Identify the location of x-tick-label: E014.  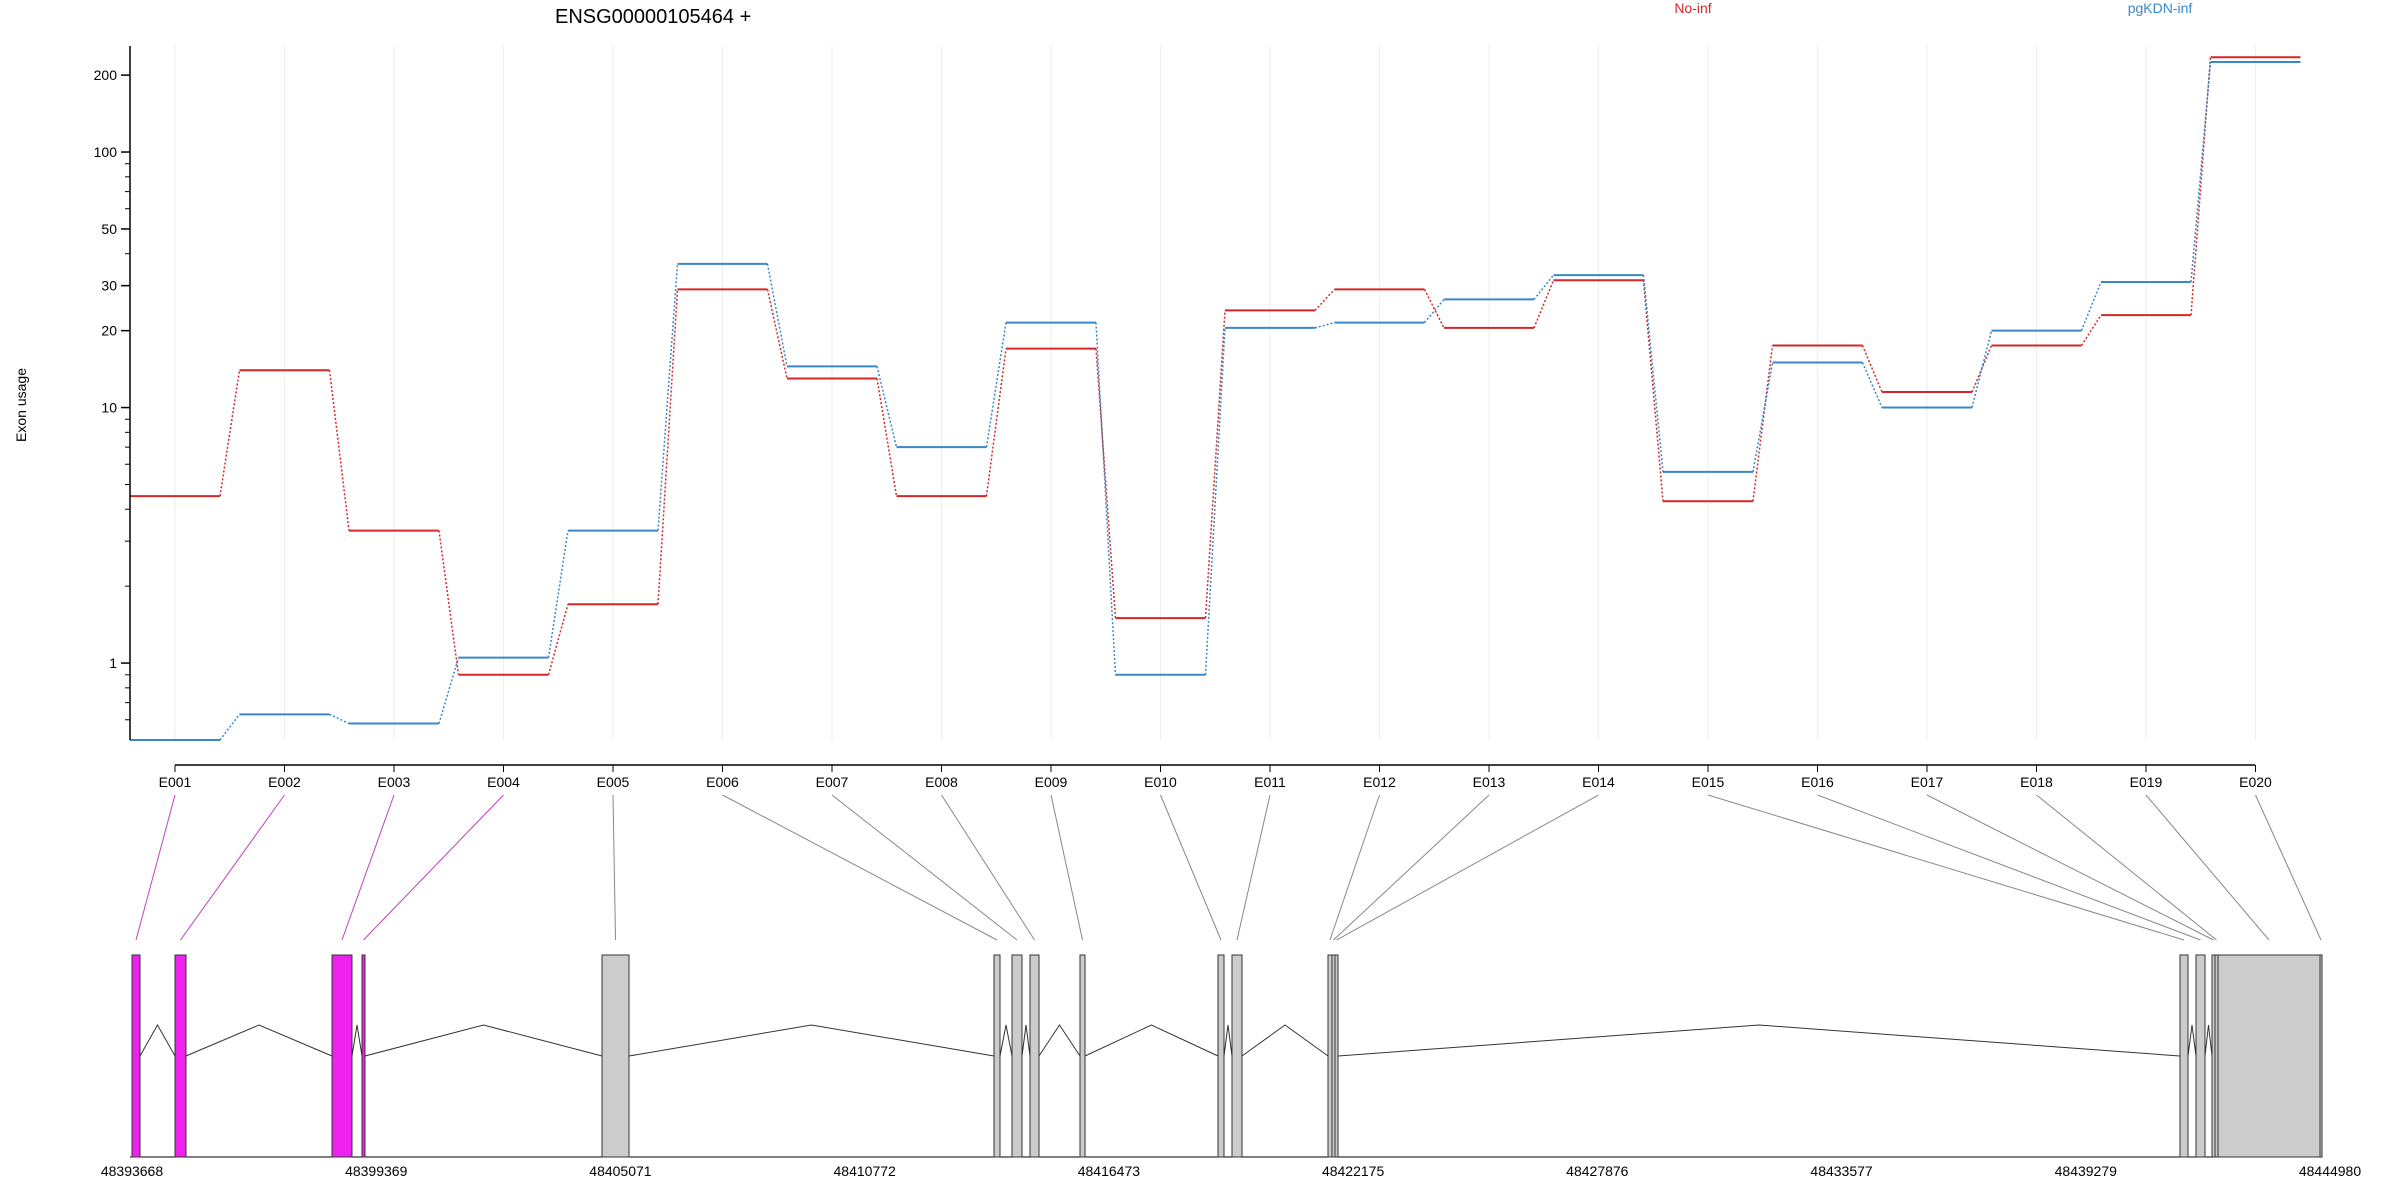
(1598, 782).